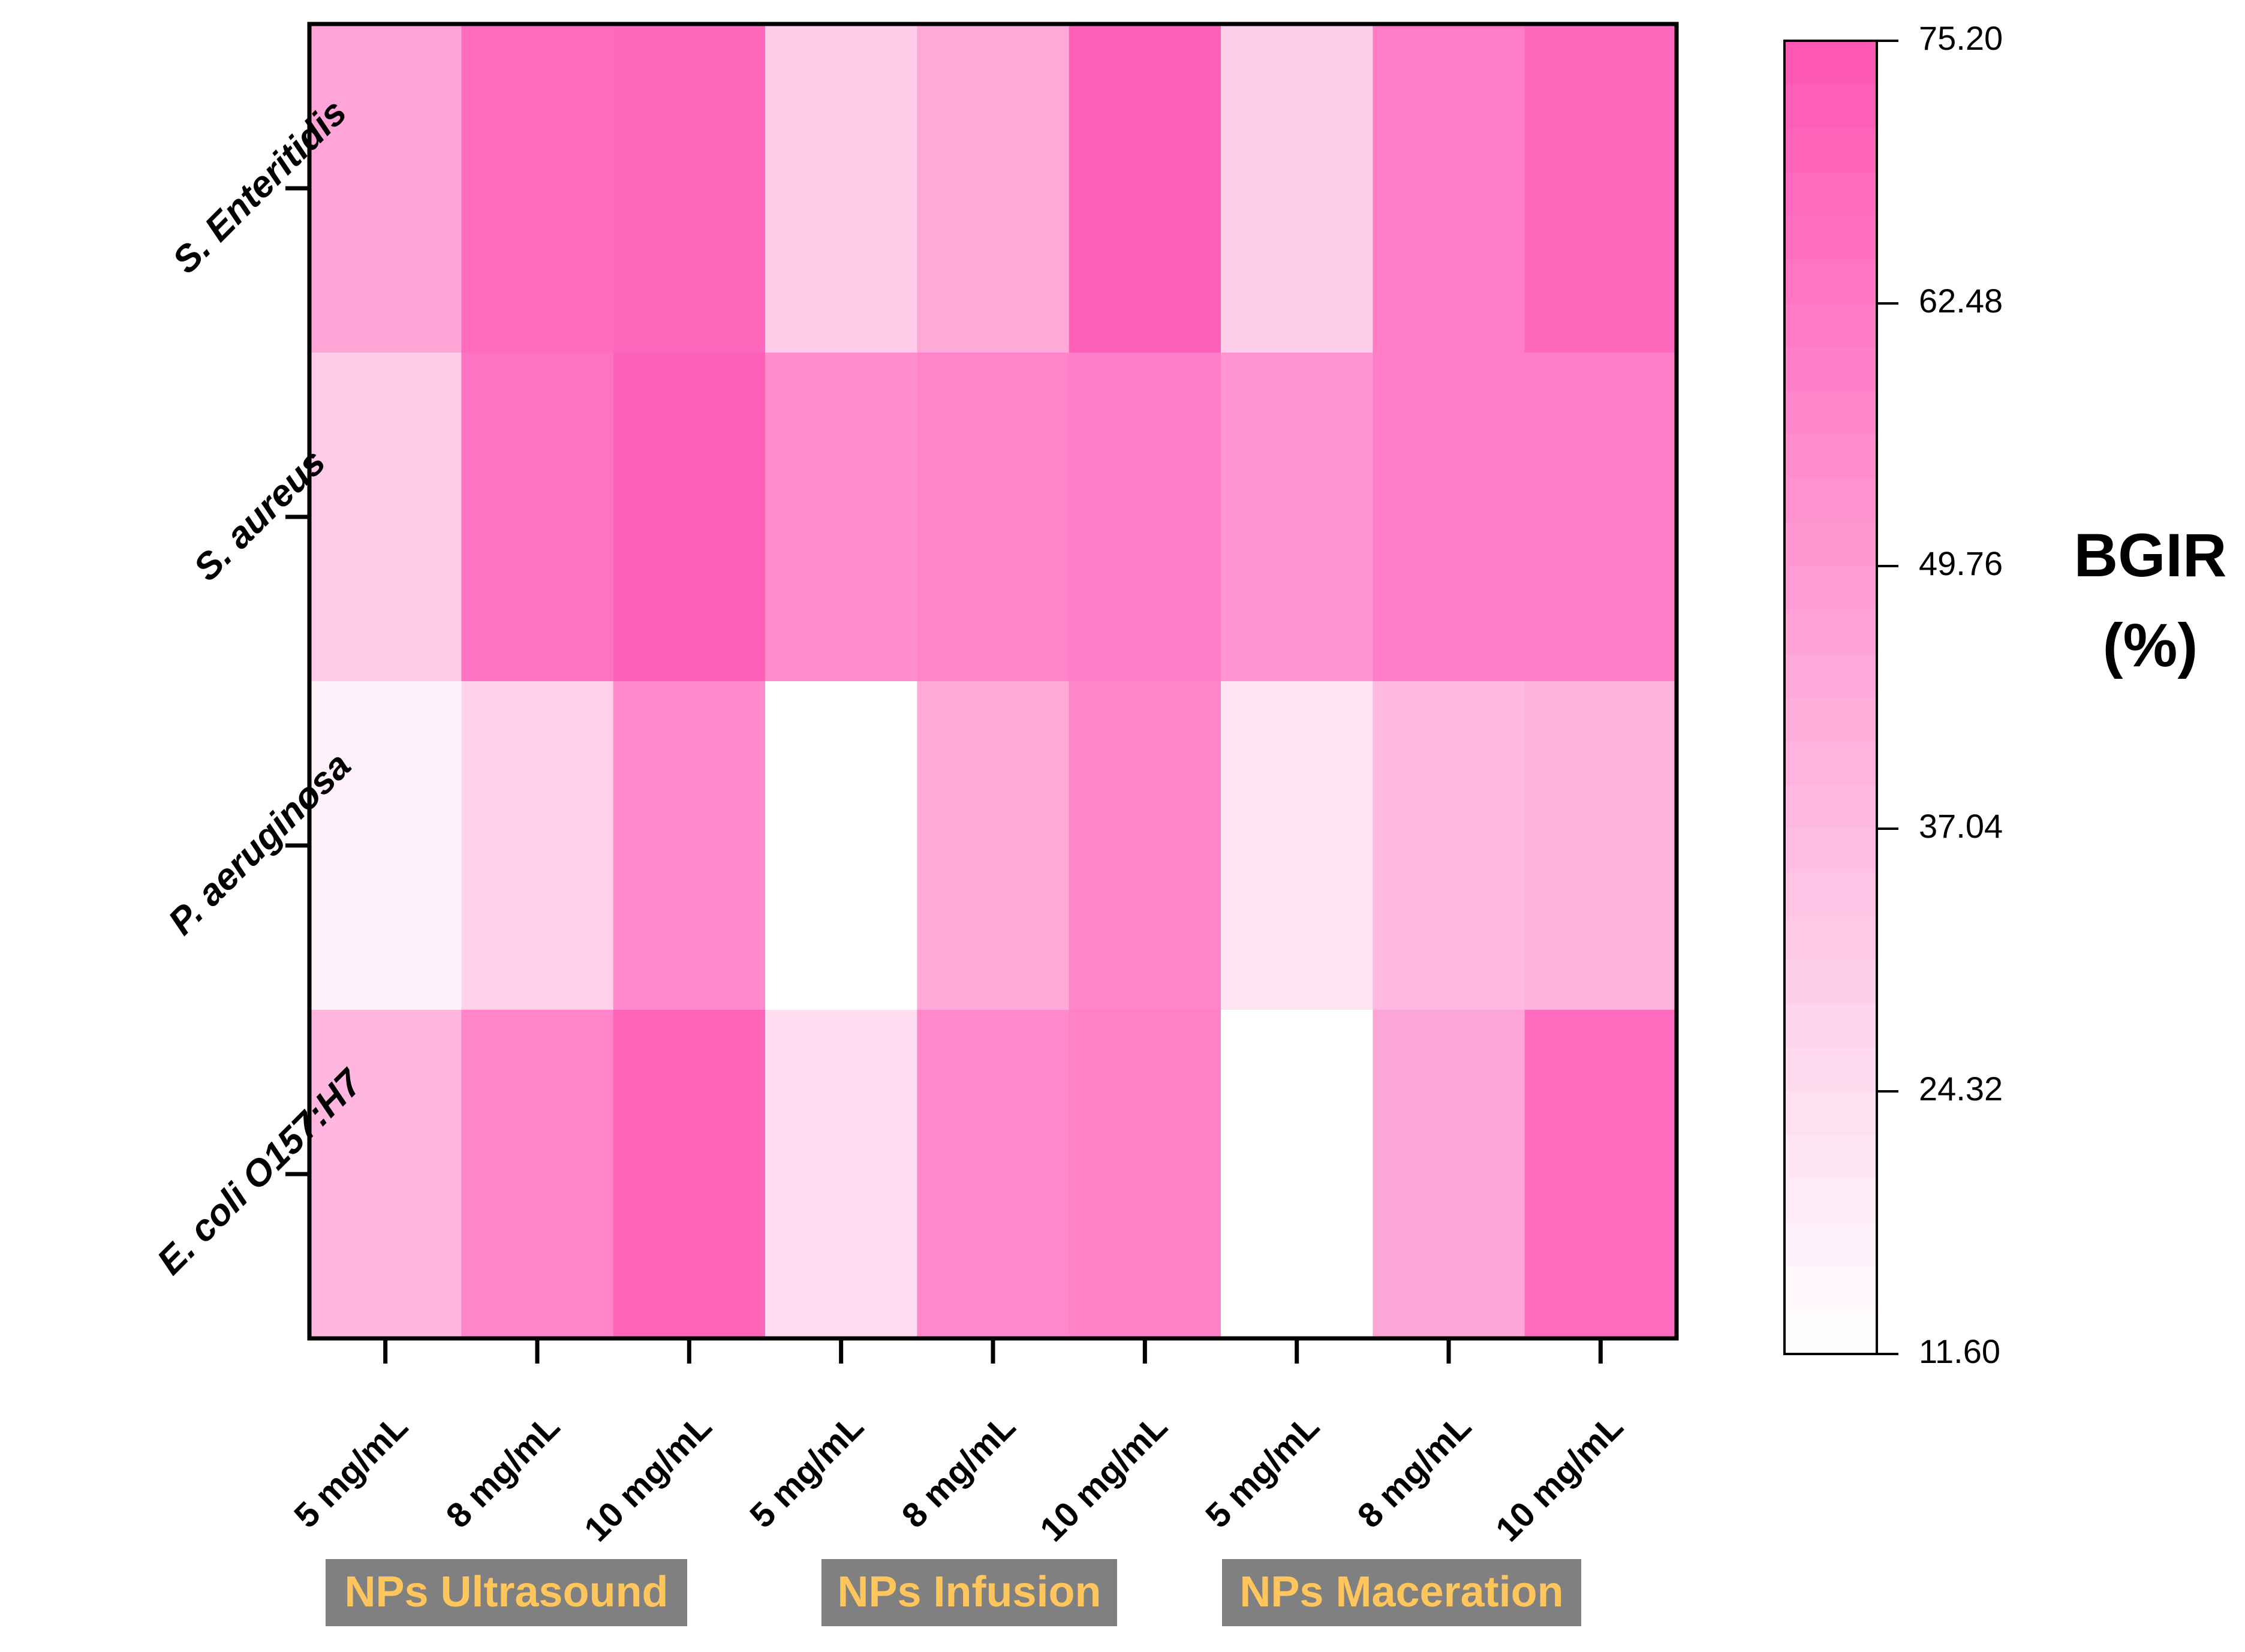  What do you see at coordinates (1961, 38) in the screenshot?
I see `colorbar-tick-label: 75.20` at bounding box center [1961, 38].